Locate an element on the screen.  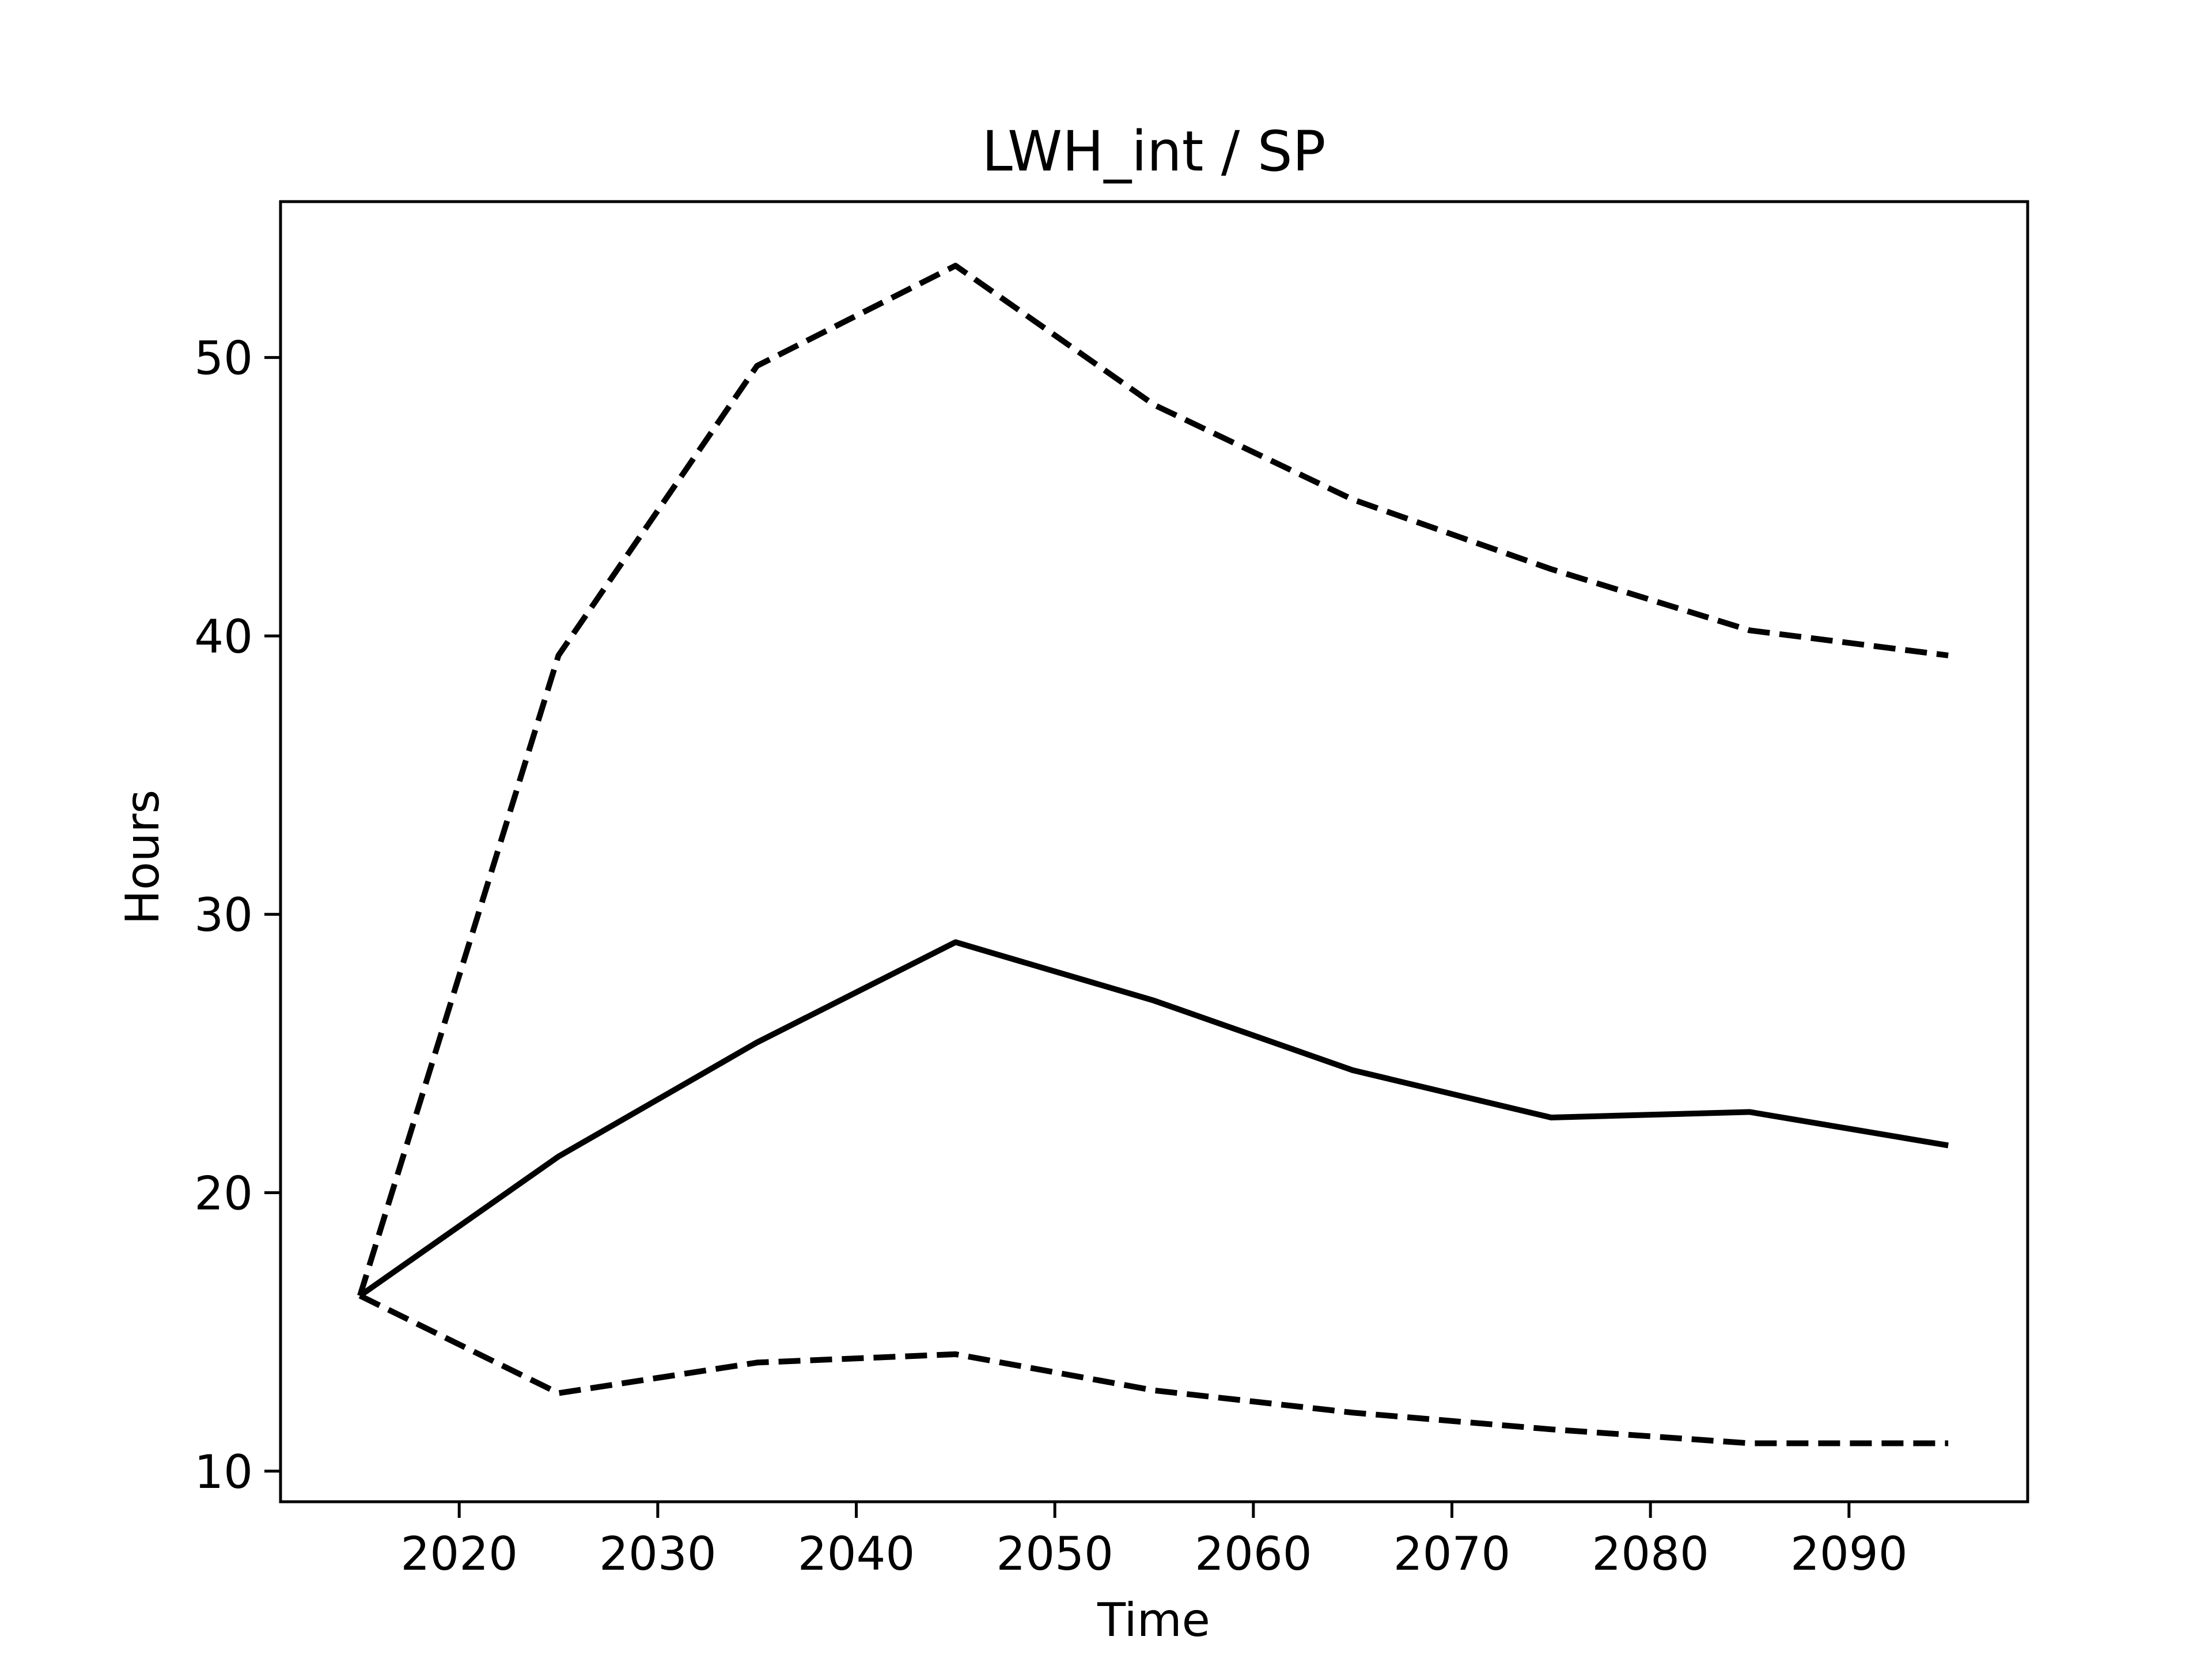
x-axis-label: Time is located at coordinates (1153, 1620).